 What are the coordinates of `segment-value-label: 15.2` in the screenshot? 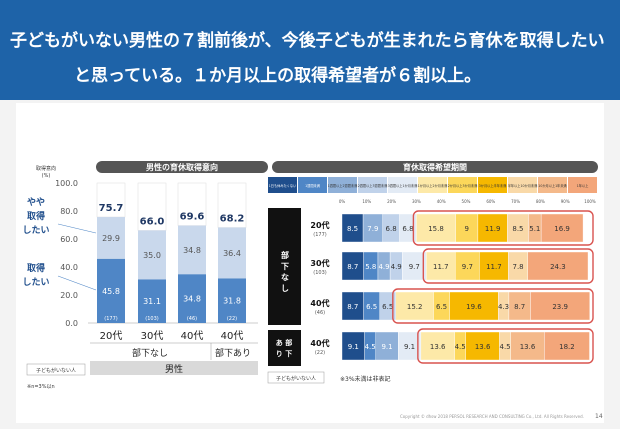 It's located at (415, 307).